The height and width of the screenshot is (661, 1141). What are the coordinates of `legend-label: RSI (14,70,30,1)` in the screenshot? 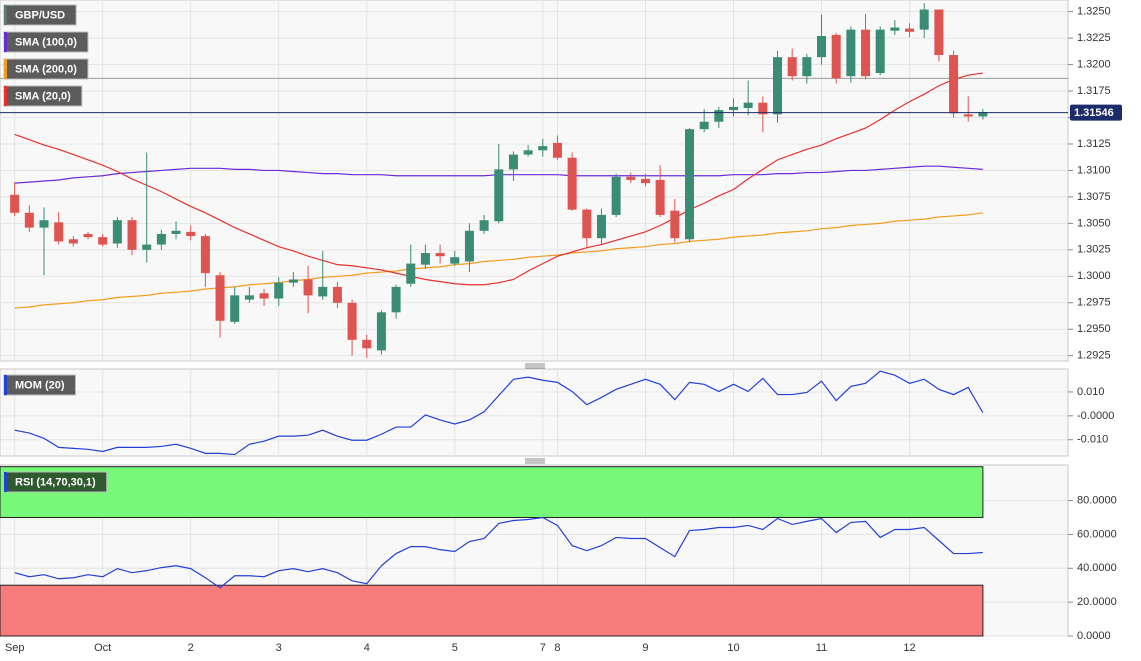 It's located at (55, 482).